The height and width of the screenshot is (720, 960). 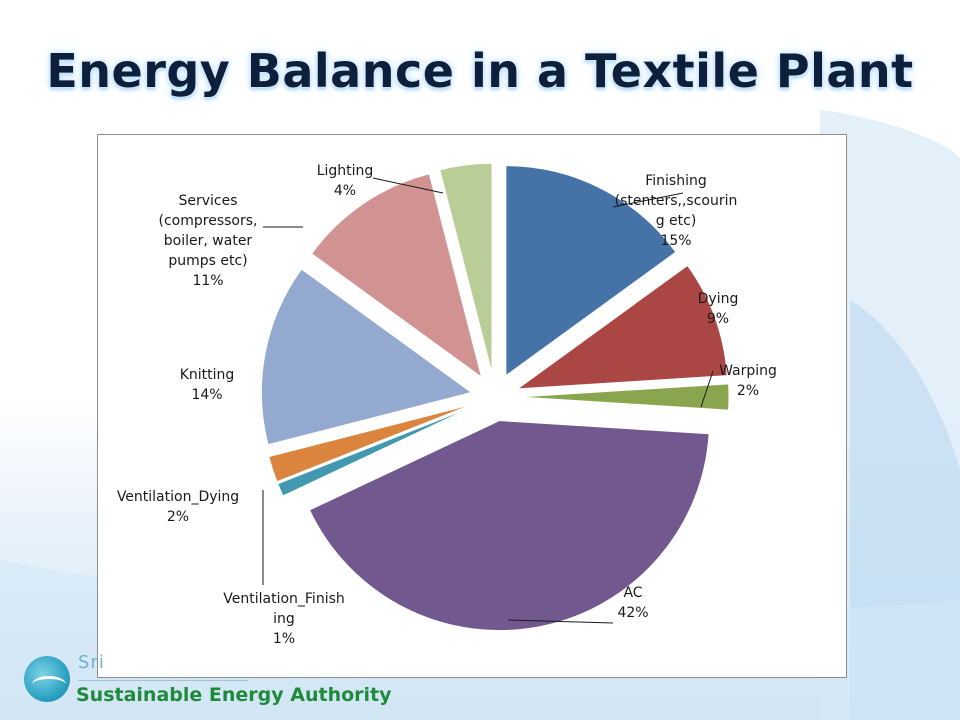 I want to click on logo-divider, so click(x=163, y=680).